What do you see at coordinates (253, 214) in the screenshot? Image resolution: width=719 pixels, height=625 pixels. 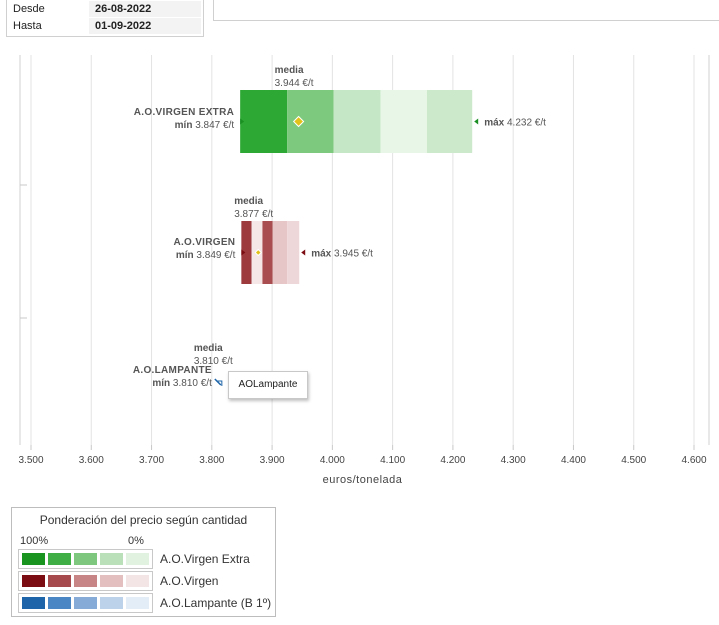 I see `mean-value: 3.877 €/t` at bounding box center [253, 214].